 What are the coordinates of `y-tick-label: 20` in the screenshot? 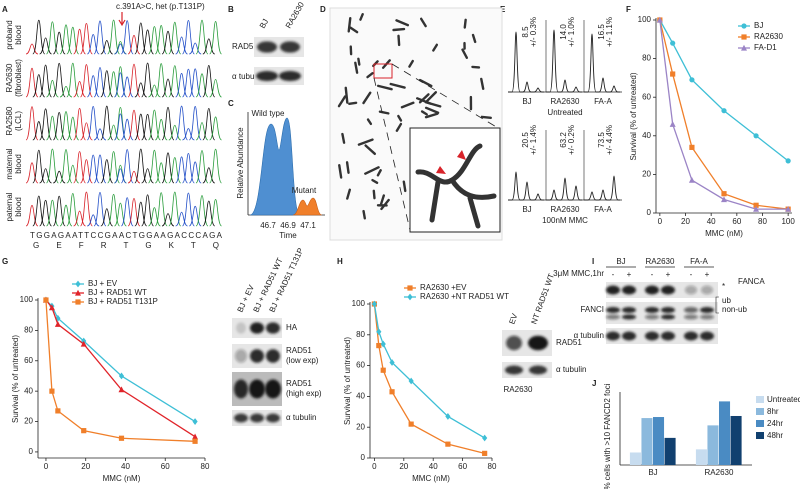 It's located at (360, 426).